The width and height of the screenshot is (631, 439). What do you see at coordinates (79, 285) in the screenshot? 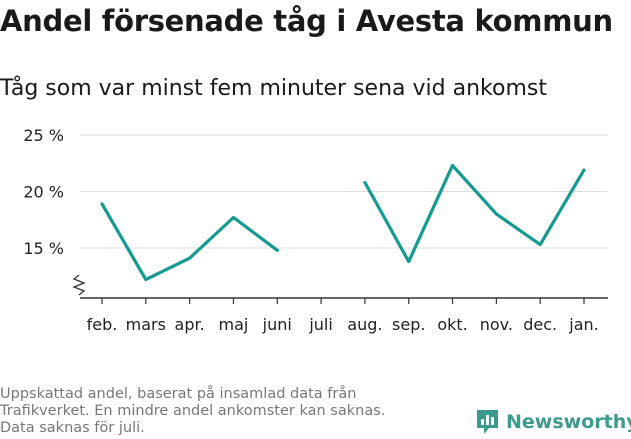
I see `axis-break-icon` at bounding box center [79, 285].